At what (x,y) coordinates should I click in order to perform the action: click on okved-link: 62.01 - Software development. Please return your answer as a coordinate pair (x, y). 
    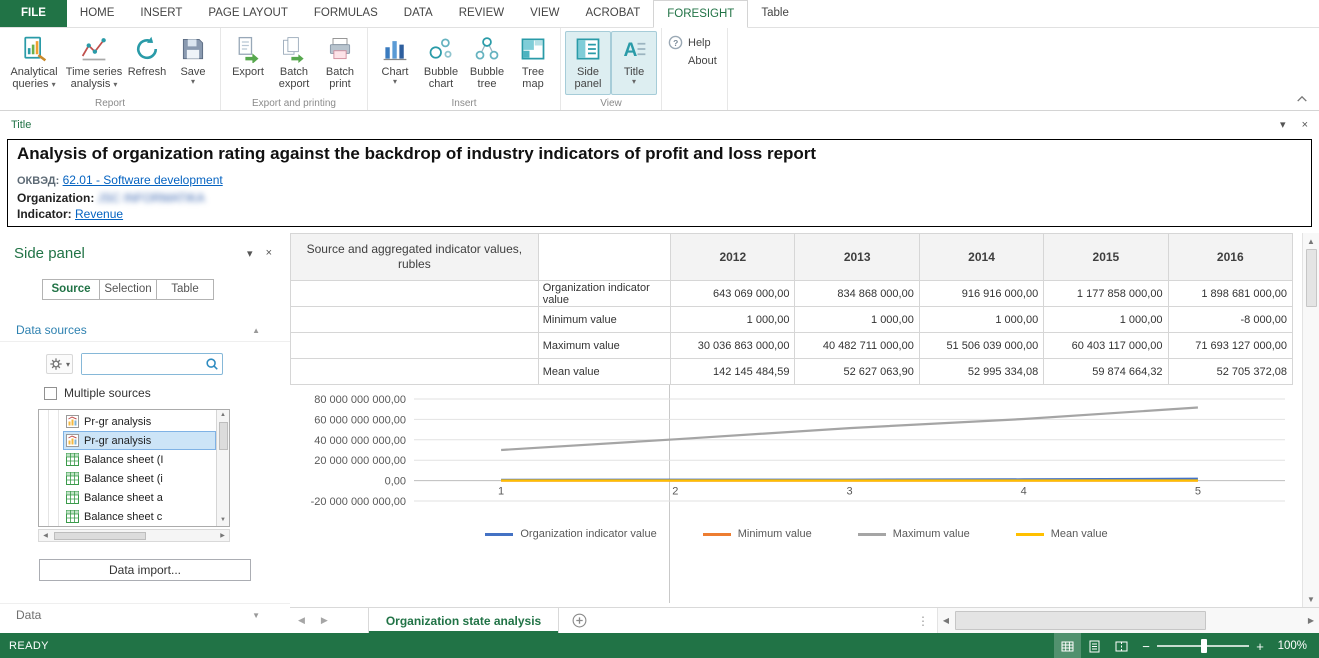
    Looking at the image, I should click on (142, 180).